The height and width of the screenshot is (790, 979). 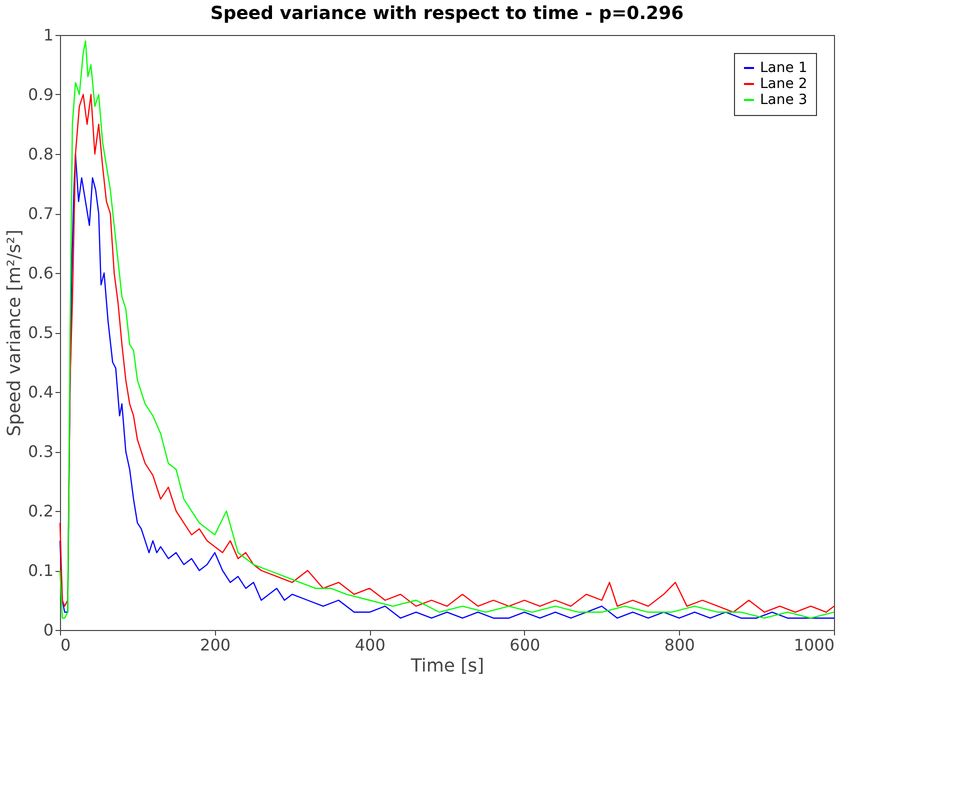 What do you see at coordinates (41, 273) in the screenshot?
I see `y-tick-label: 0.6` at bounding box center [41, 273].